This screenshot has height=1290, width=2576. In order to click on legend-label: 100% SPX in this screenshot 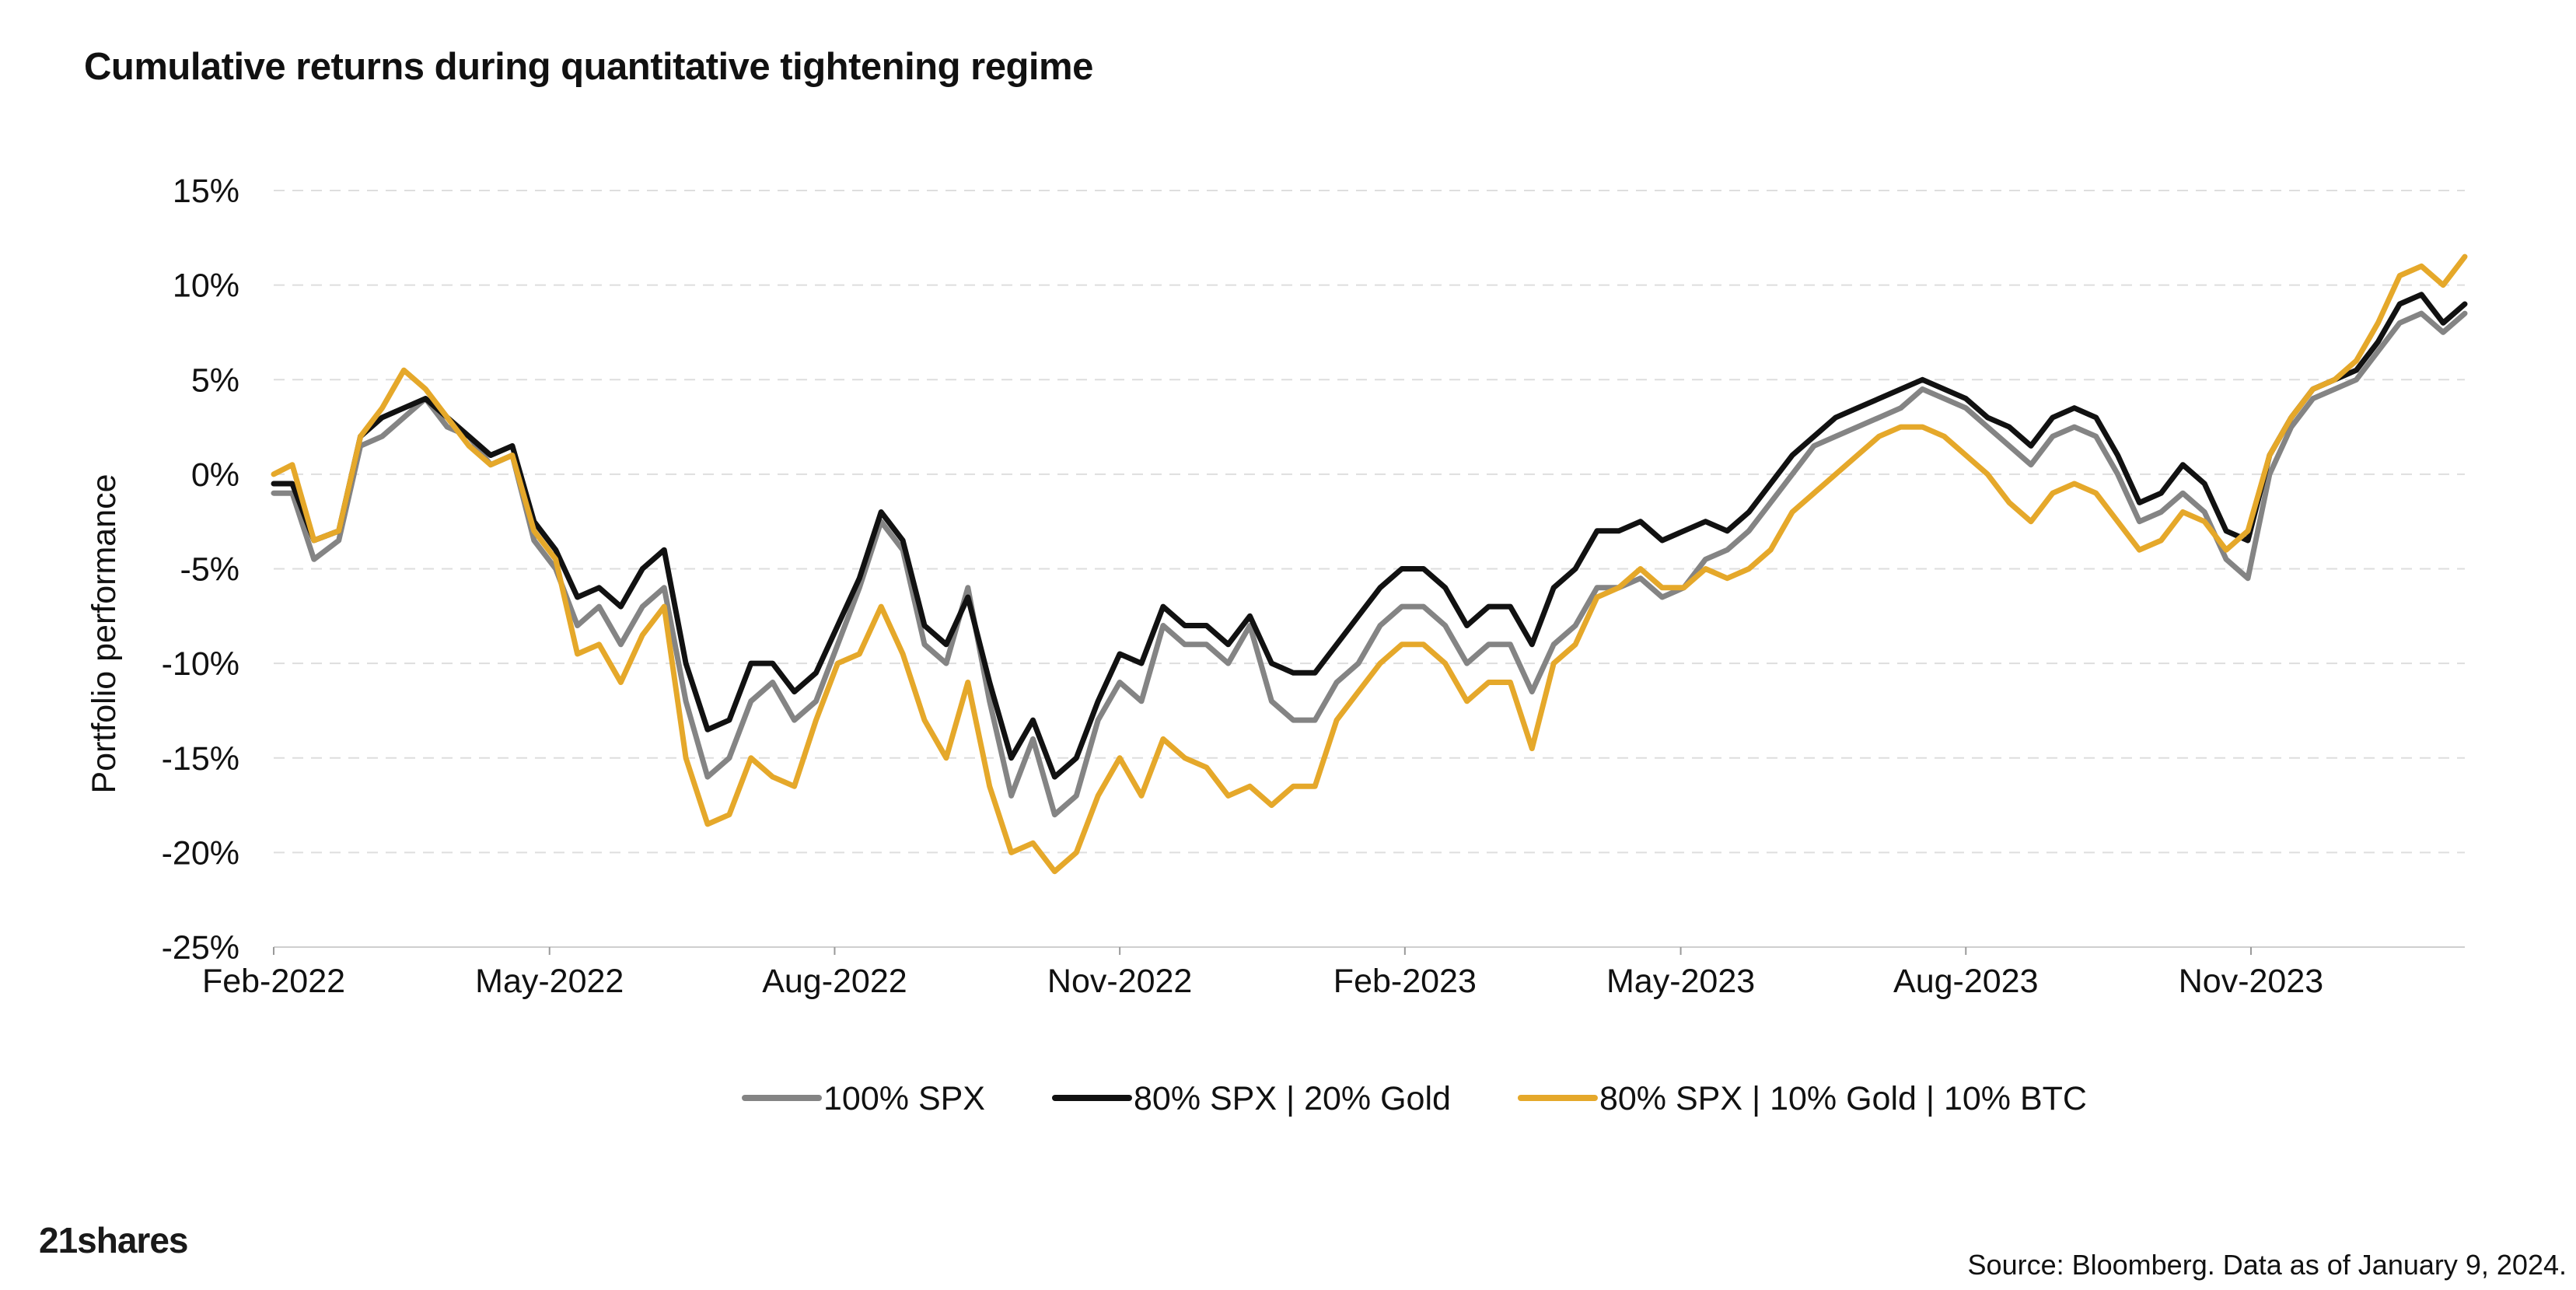, I will do `click(904, 1098)`.